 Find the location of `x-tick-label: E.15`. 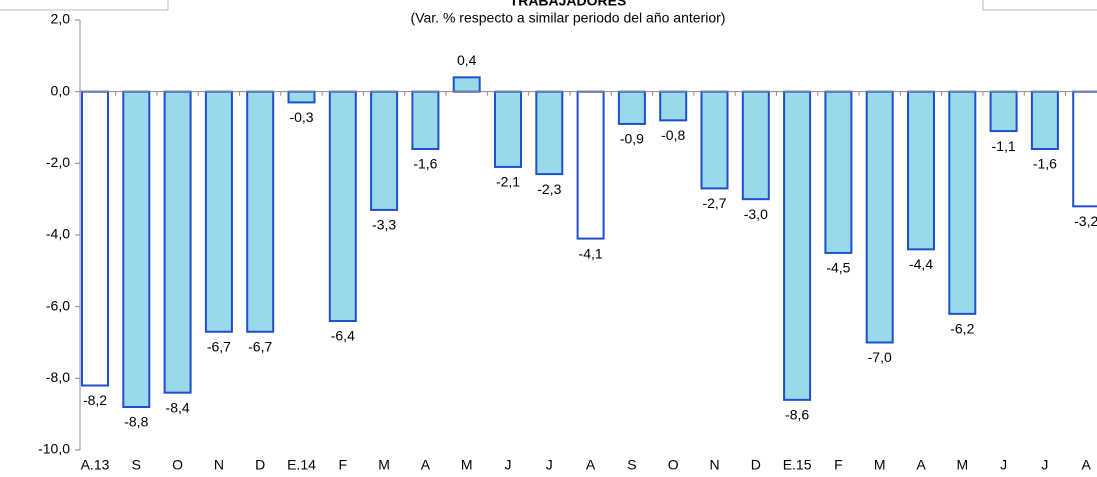

x-tick-label: E.15 is located at coordinates (797, 465).